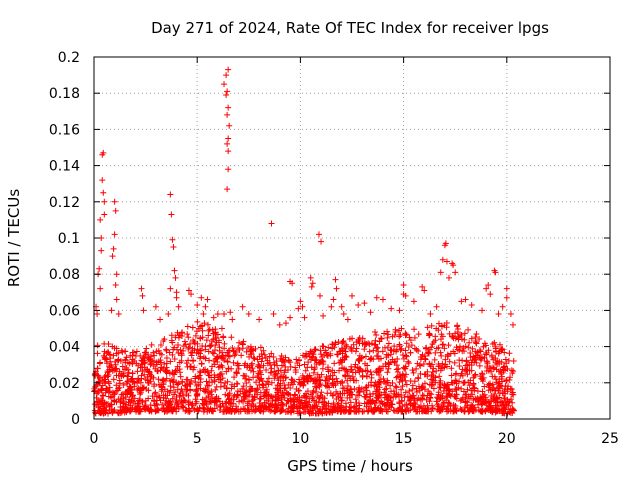 Image resolution: width=640 pixels, height=480 pixels. What do you see at coordinates (69, 239) in the screenshot?
I see `y-tick-label: 0.1` at bounding box center [69, 239].